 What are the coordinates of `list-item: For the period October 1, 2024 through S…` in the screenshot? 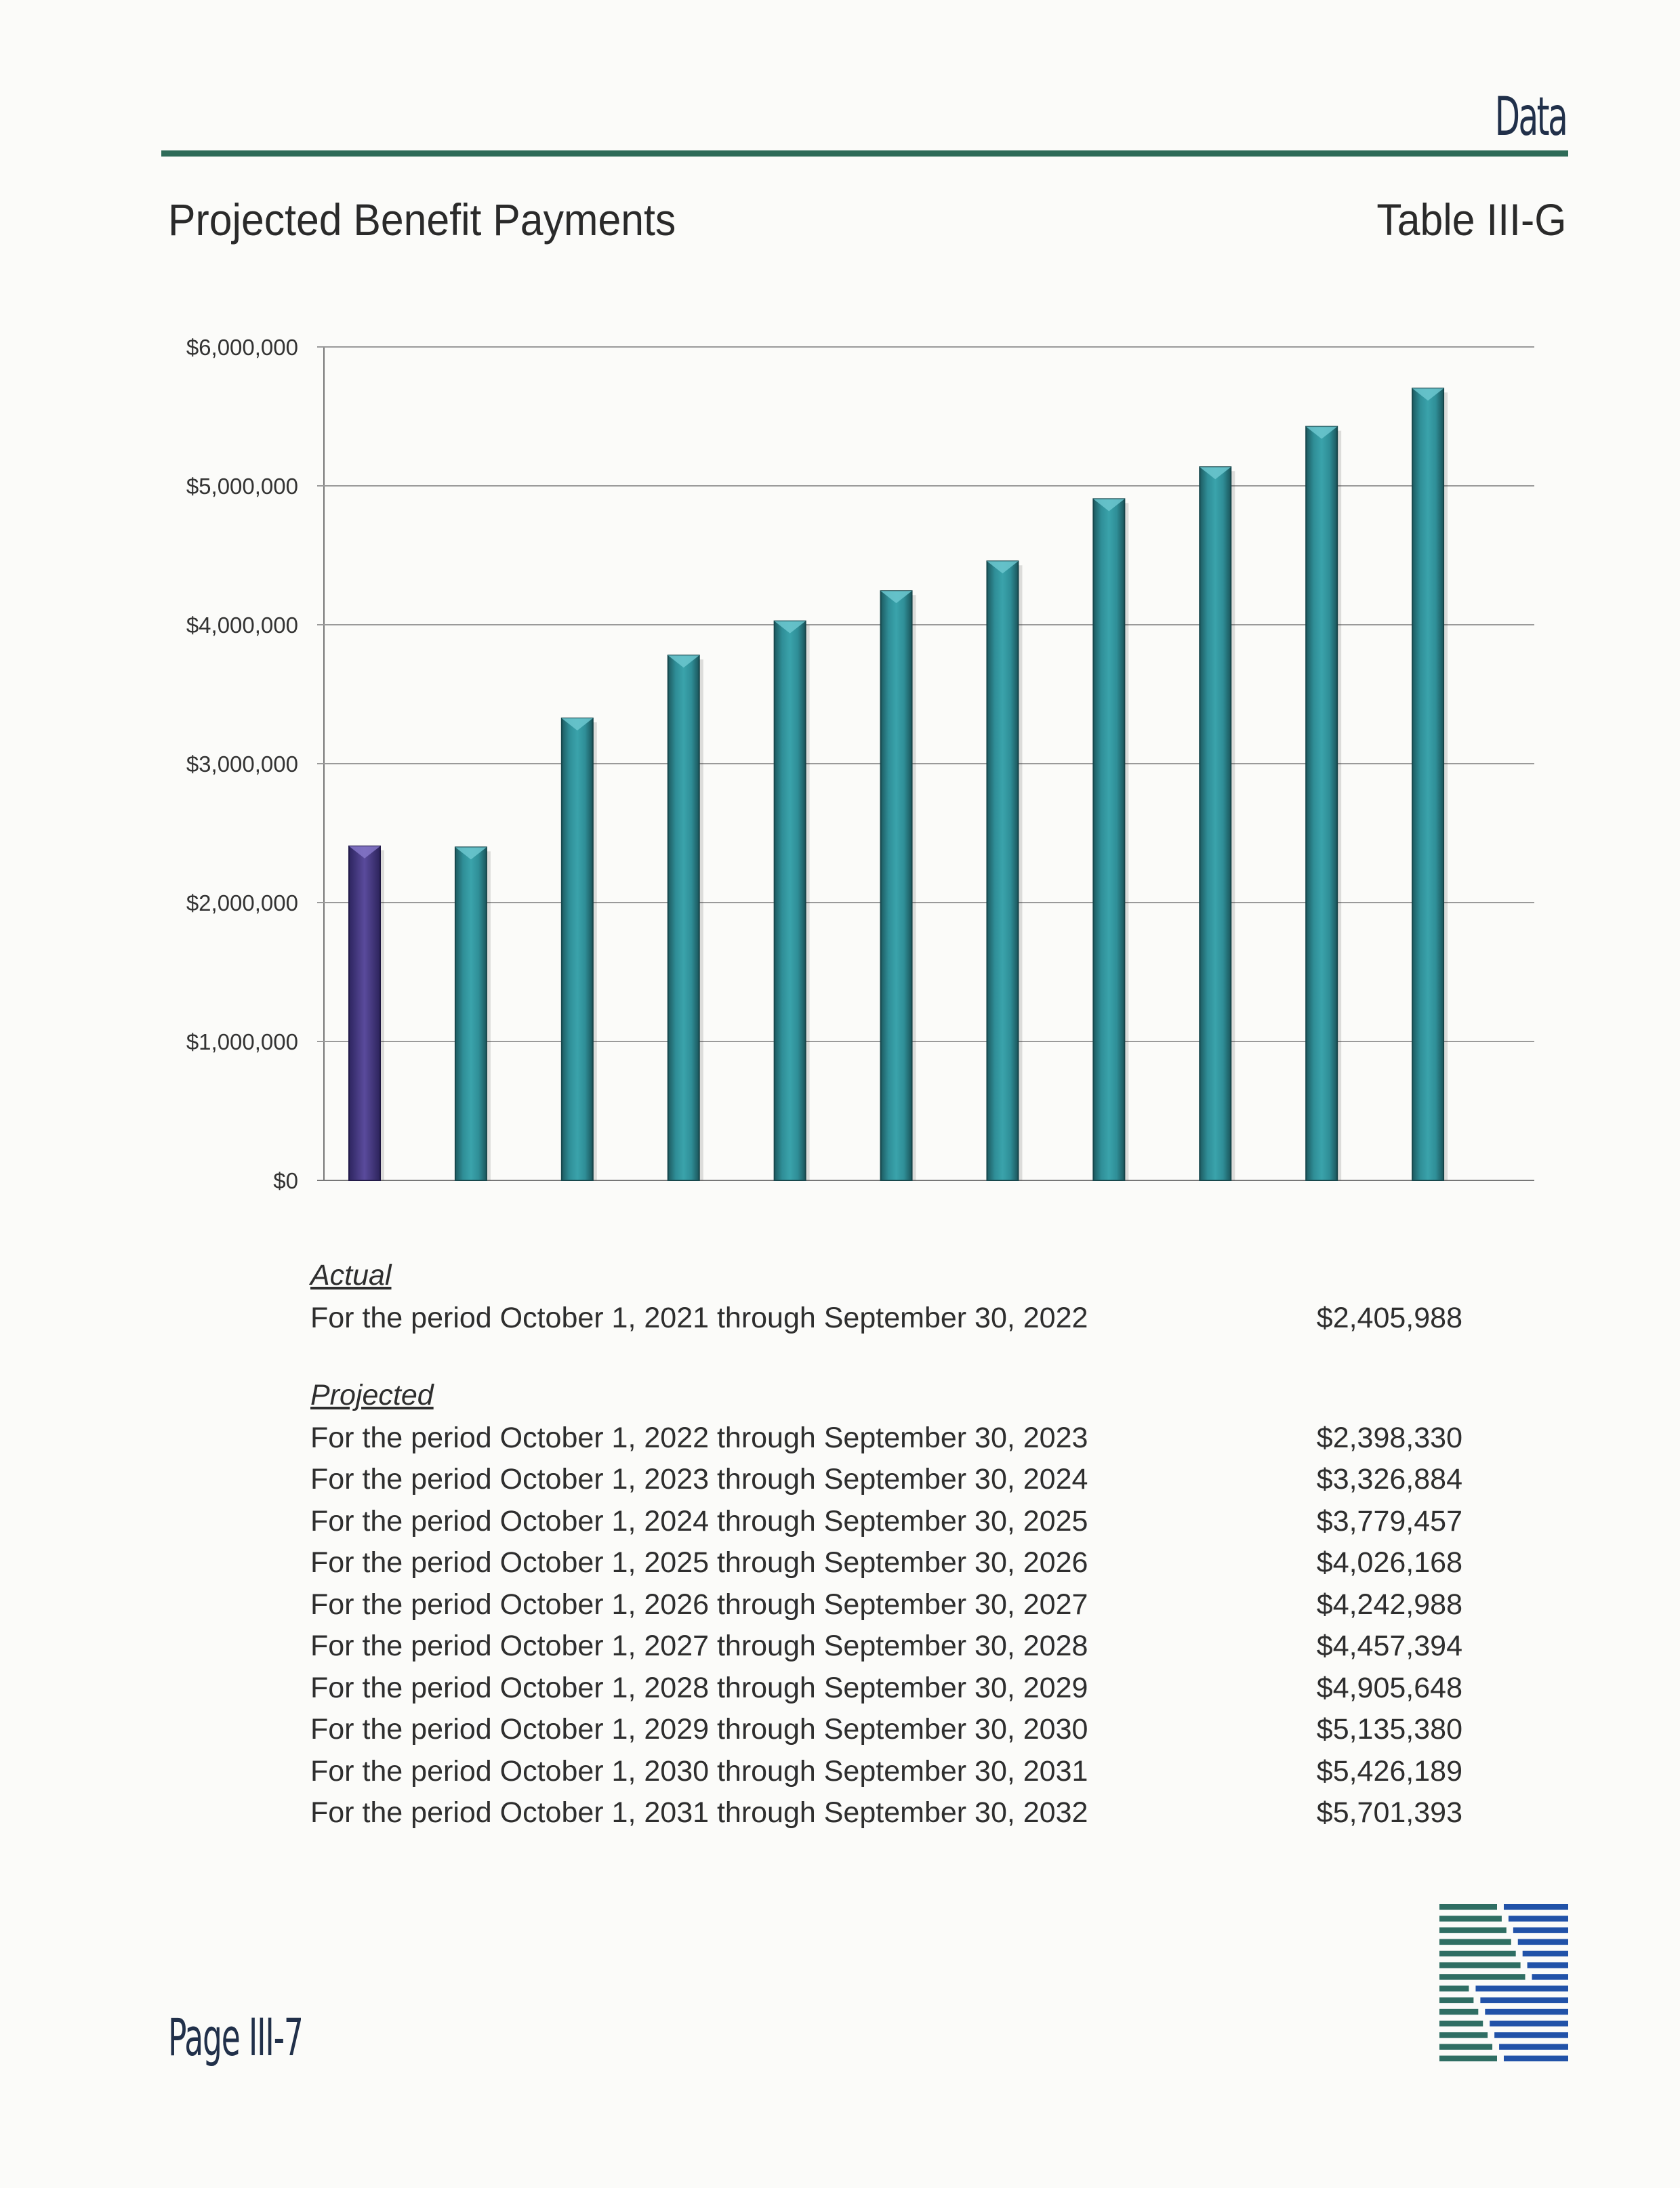 It's located at (886, 1522).